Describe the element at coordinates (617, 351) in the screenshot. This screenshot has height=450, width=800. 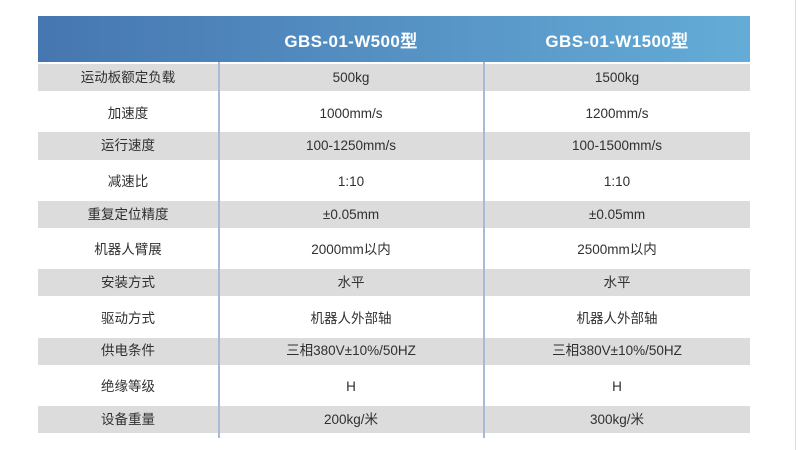
I see `row-value-w1500: 三相380V±10%/50HZ` at that location.